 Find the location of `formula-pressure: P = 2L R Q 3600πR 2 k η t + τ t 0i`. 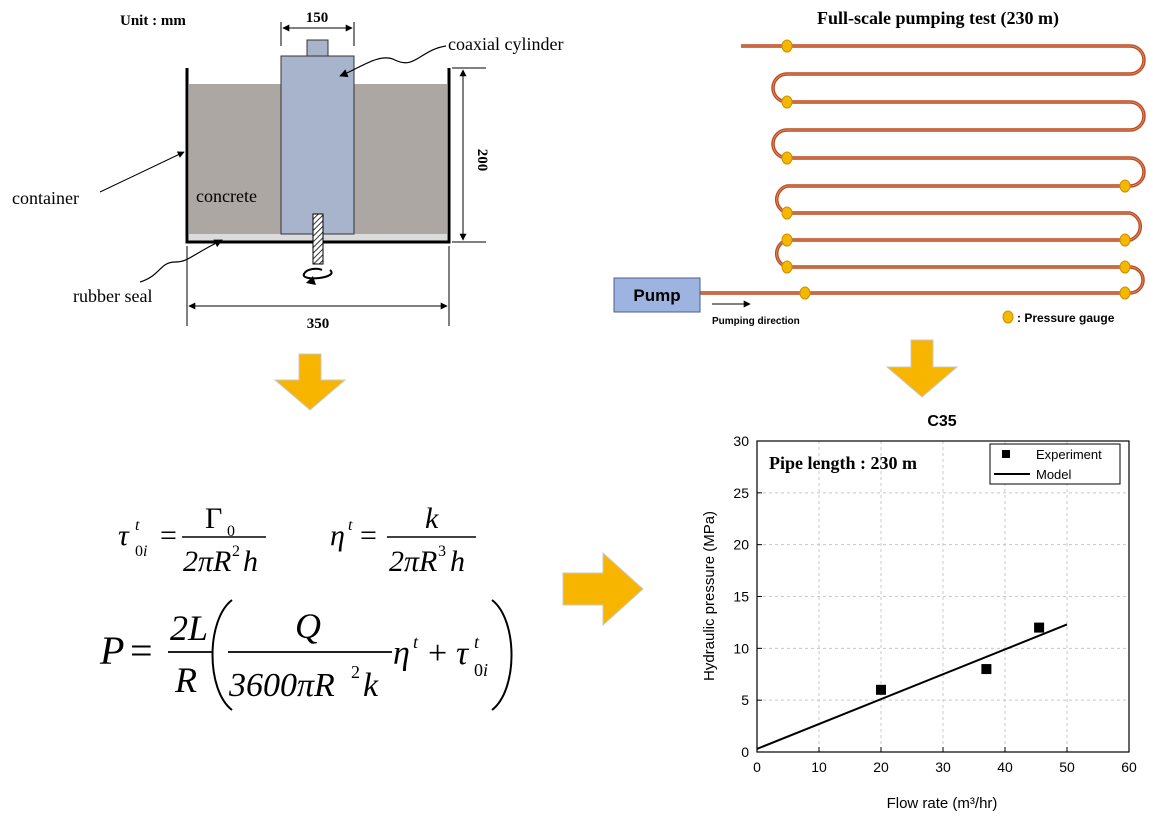

formula-pressure: P = 2L R Q 3600πR 2 k η t + τ t 0i is located at coordinates (306, 655).